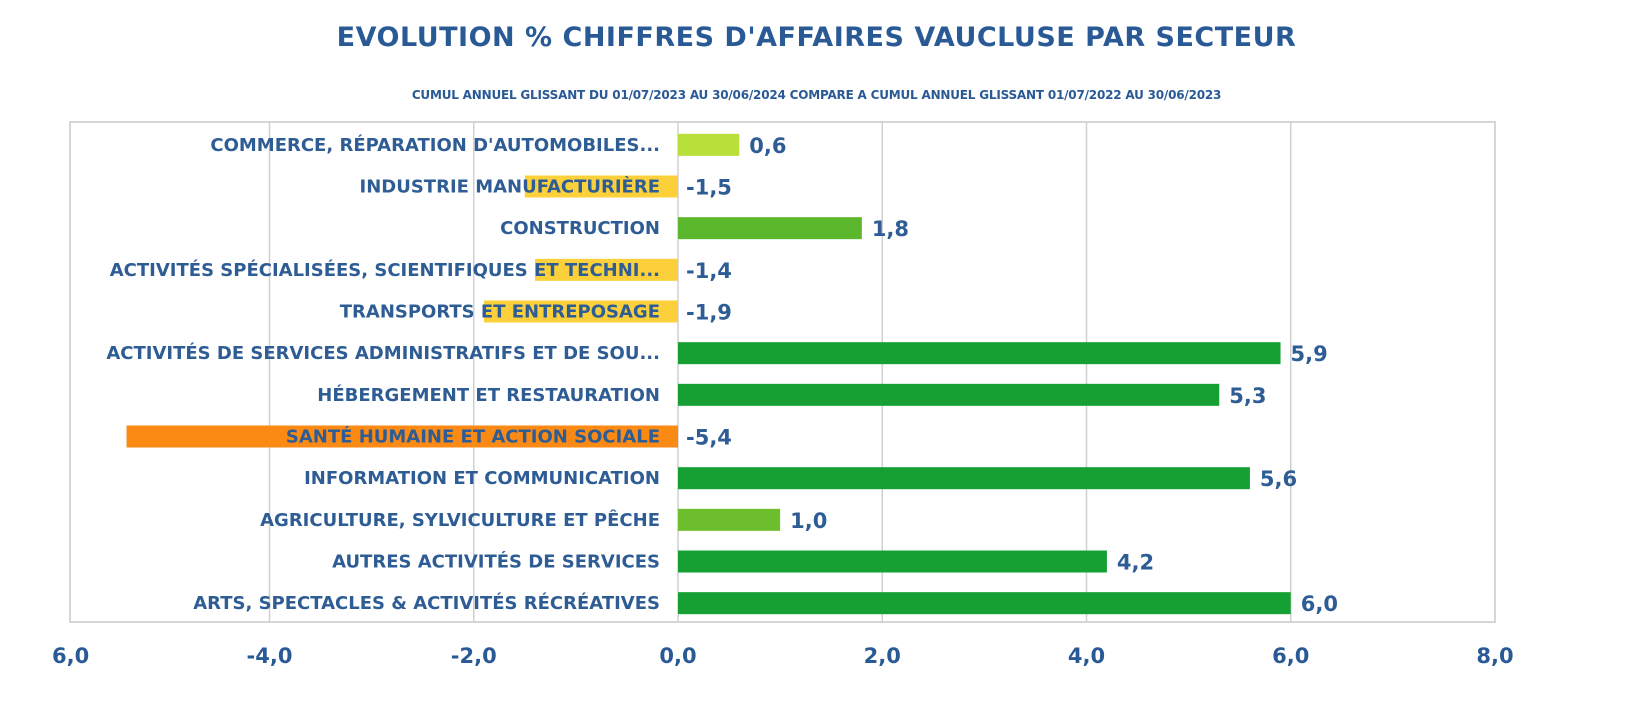 This screenshot has height=702, width=1633. What do you see at coordinates (709, 313) in the screenshot?
I see `data-label: -1,9` at bounding box center [709, 313].